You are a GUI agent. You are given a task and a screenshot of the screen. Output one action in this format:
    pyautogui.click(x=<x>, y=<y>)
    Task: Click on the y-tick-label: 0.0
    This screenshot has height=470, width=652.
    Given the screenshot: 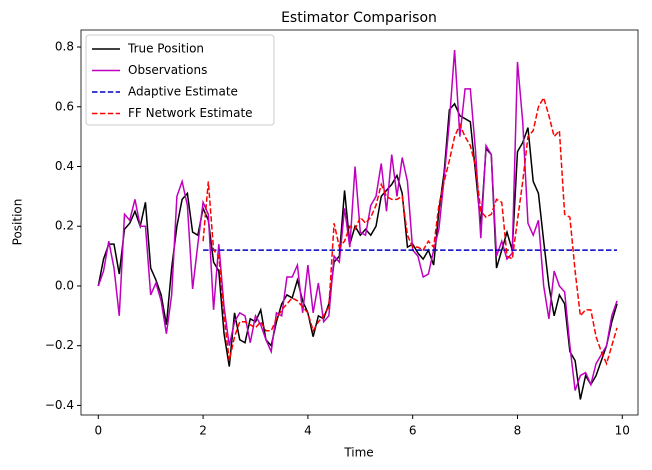 What is the action you would take?
    pyautogui.click(x=64, y=285)
    